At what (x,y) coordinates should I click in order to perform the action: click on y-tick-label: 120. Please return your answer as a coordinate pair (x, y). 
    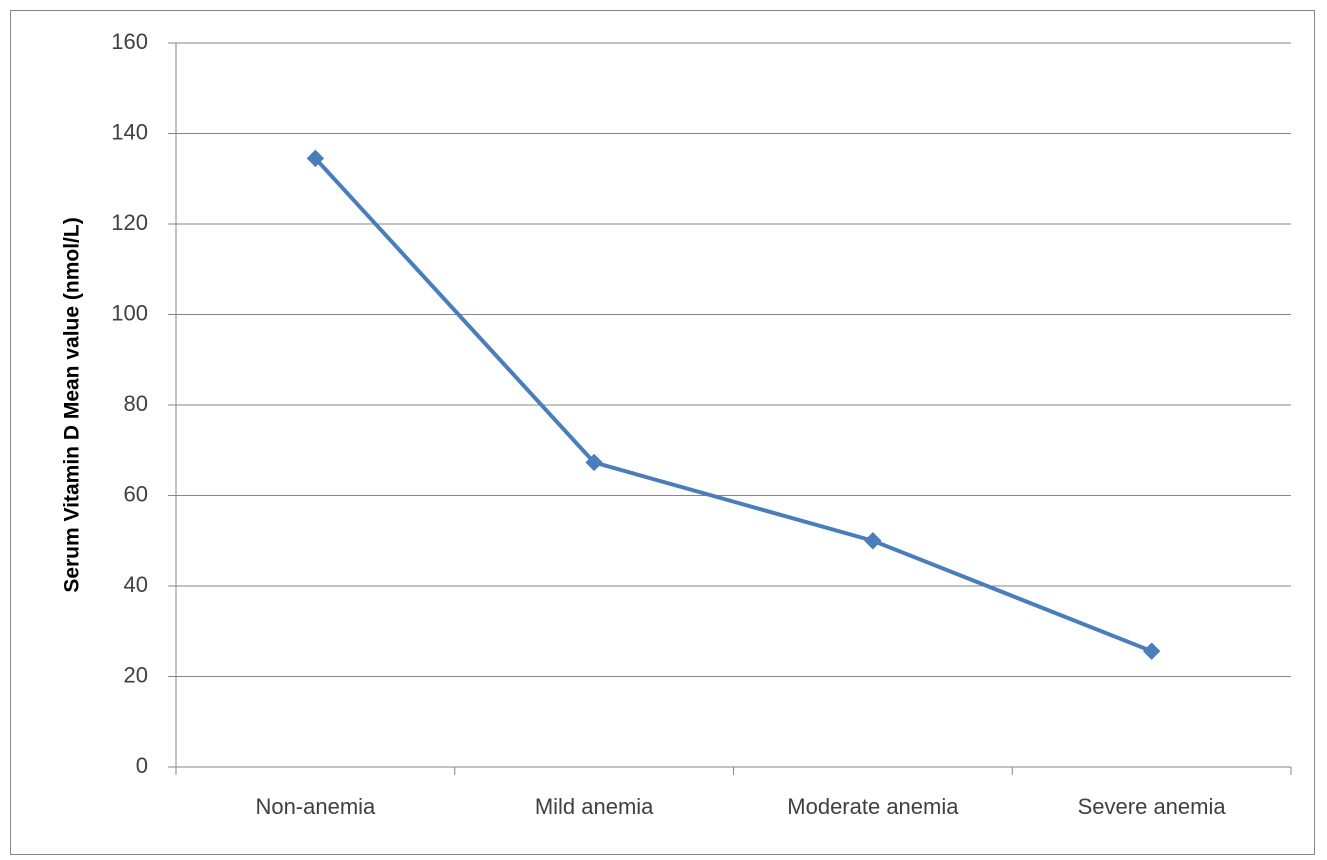
    Looking at the image, I should click on (129, 222).